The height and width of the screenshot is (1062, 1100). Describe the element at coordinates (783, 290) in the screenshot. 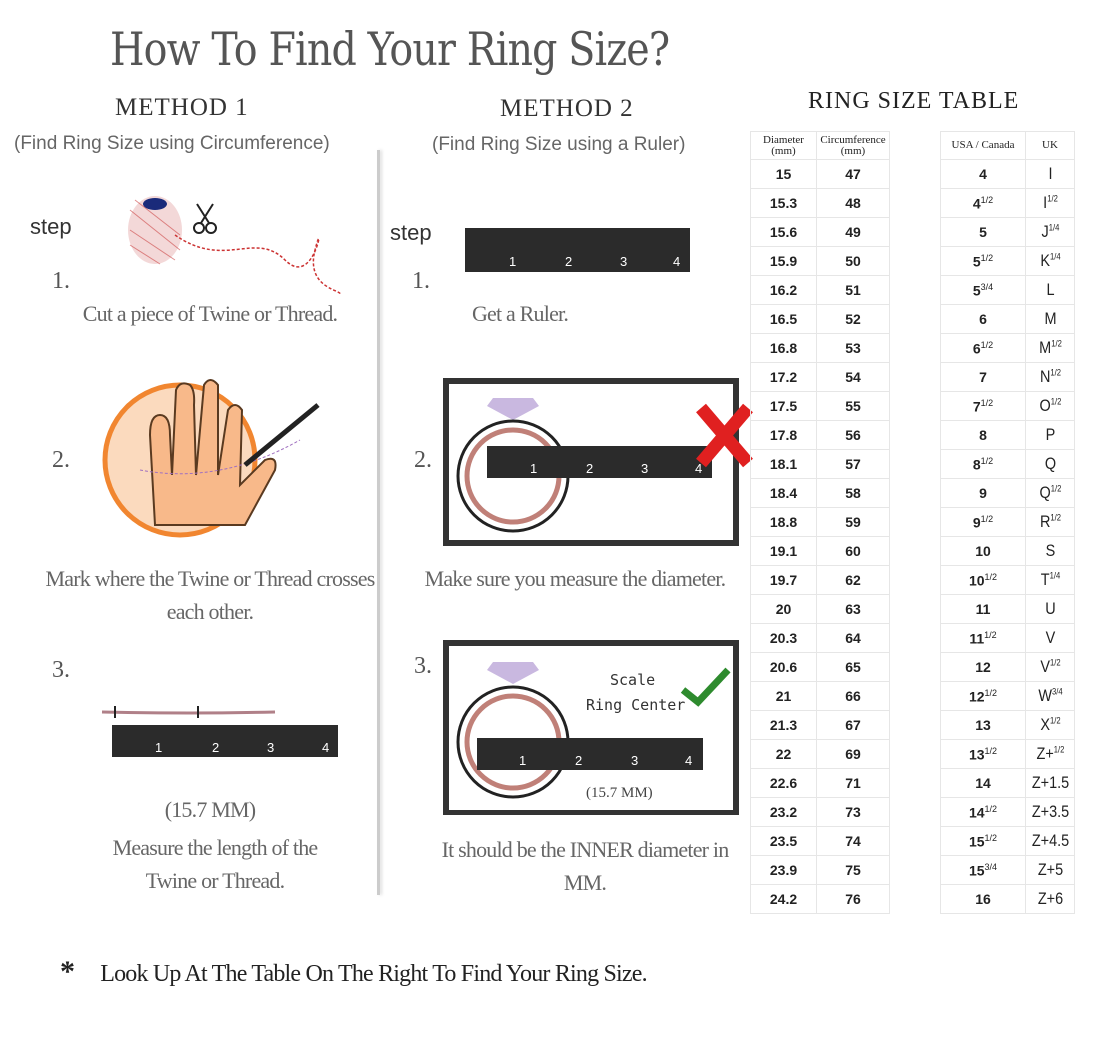

I see `diameter-cell: 16.2` at that location.